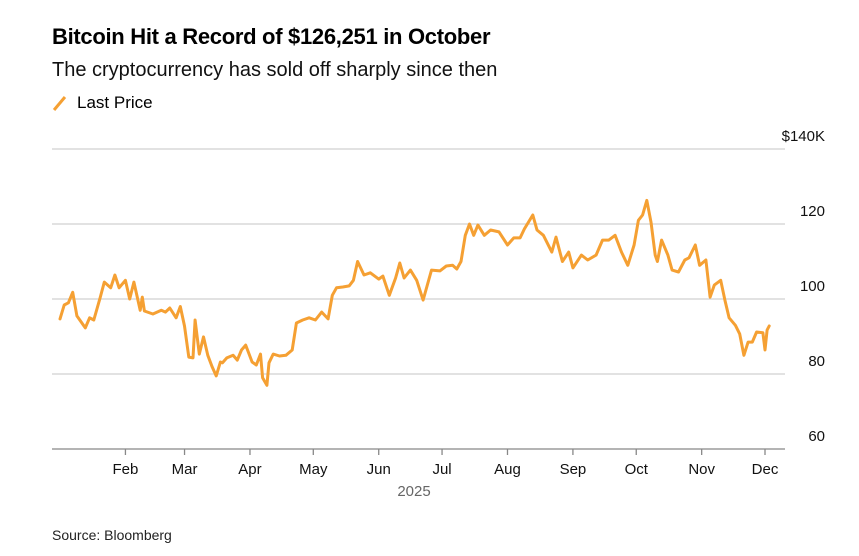  I want to click on x-tick-label: Apr, so click(249, 469).